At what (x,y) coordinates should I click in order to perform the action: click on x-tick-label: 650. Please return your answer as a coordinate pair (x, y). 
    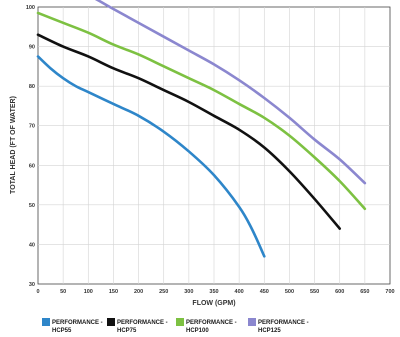
    Looking at the image, I should click on (364, 292).